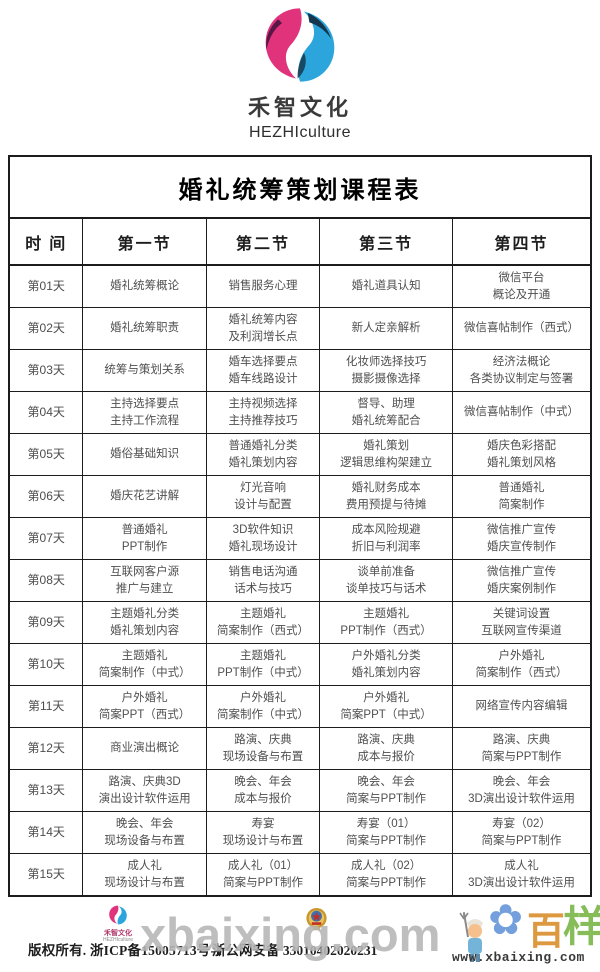 The image size is (600, 972). Describe the element at coordinates (316, 919) in the screenshot. I see `police-badge-icon` at that location.